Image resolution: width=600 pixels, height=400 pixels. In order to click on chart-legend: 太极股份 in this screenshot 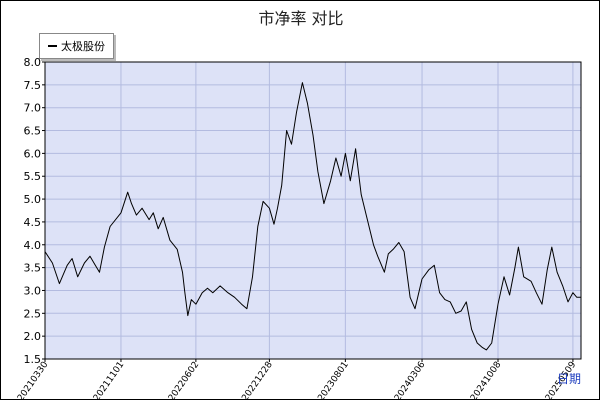, I will do `click(76, 46)`.